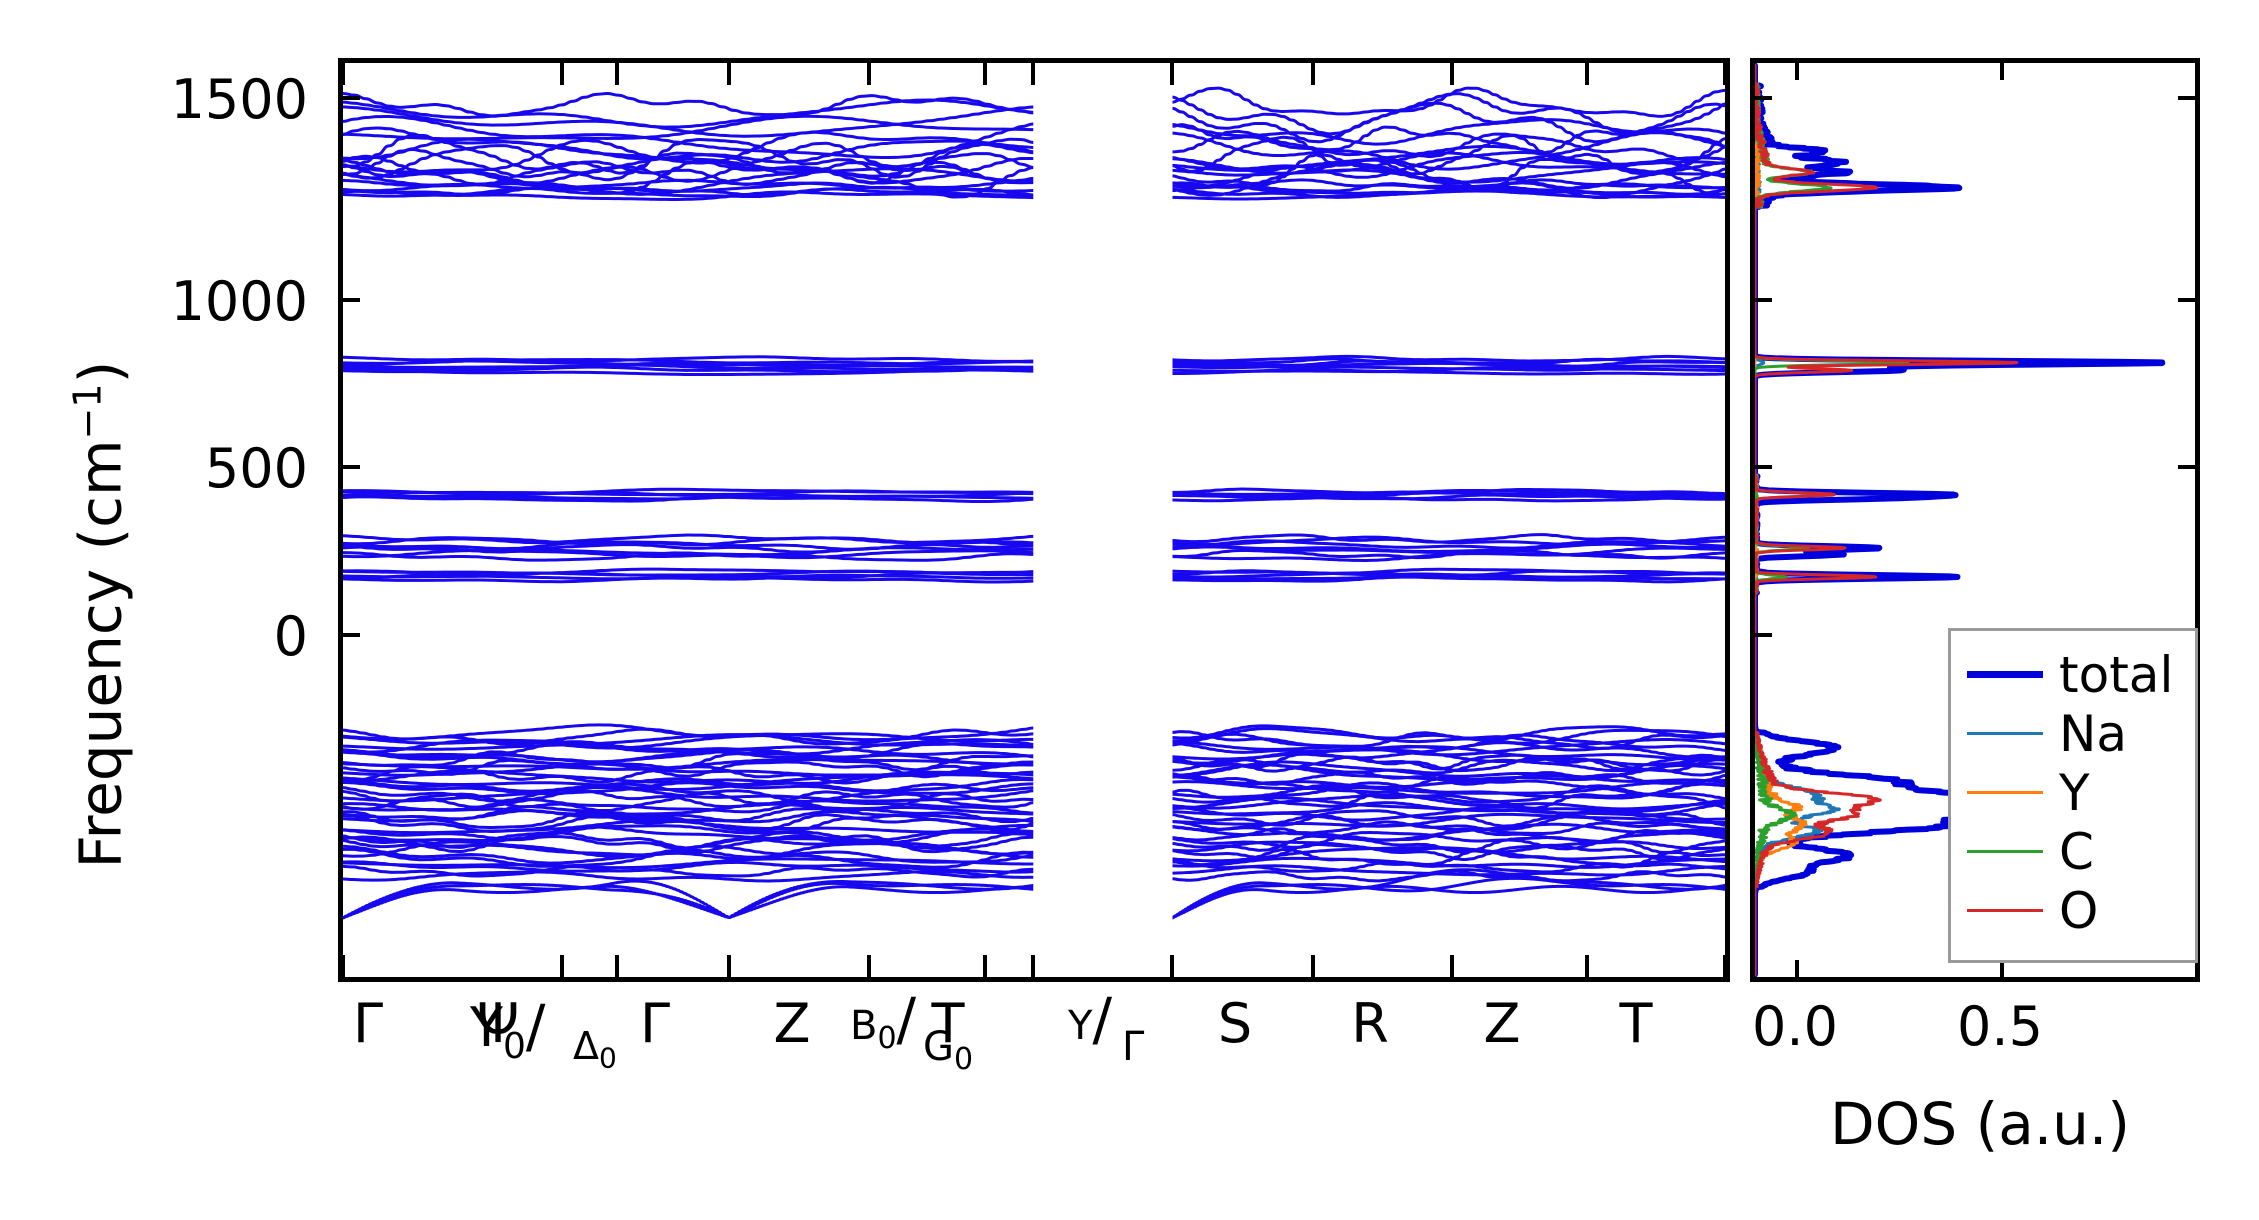 Image resolution: width=2259 pixels, height=1220 pixels. I want to click on legend-entry-na: Na, so click(2073, 733).